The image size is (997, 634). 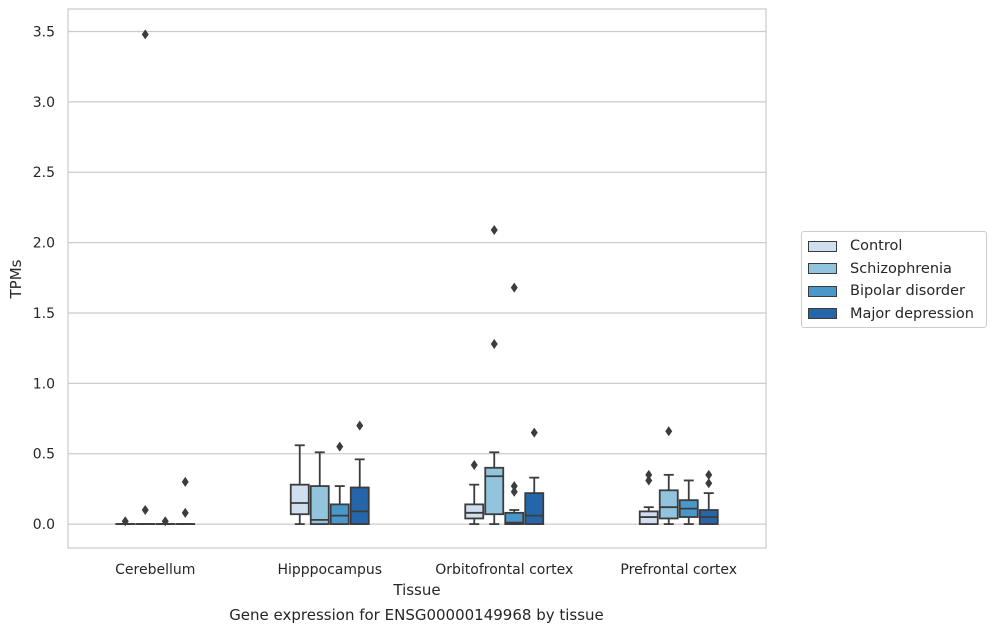 What do you see at coordinates (44, 455) in the screenshot?
I see `y-tick-label: 0.5` at bounding box center [44, 455].